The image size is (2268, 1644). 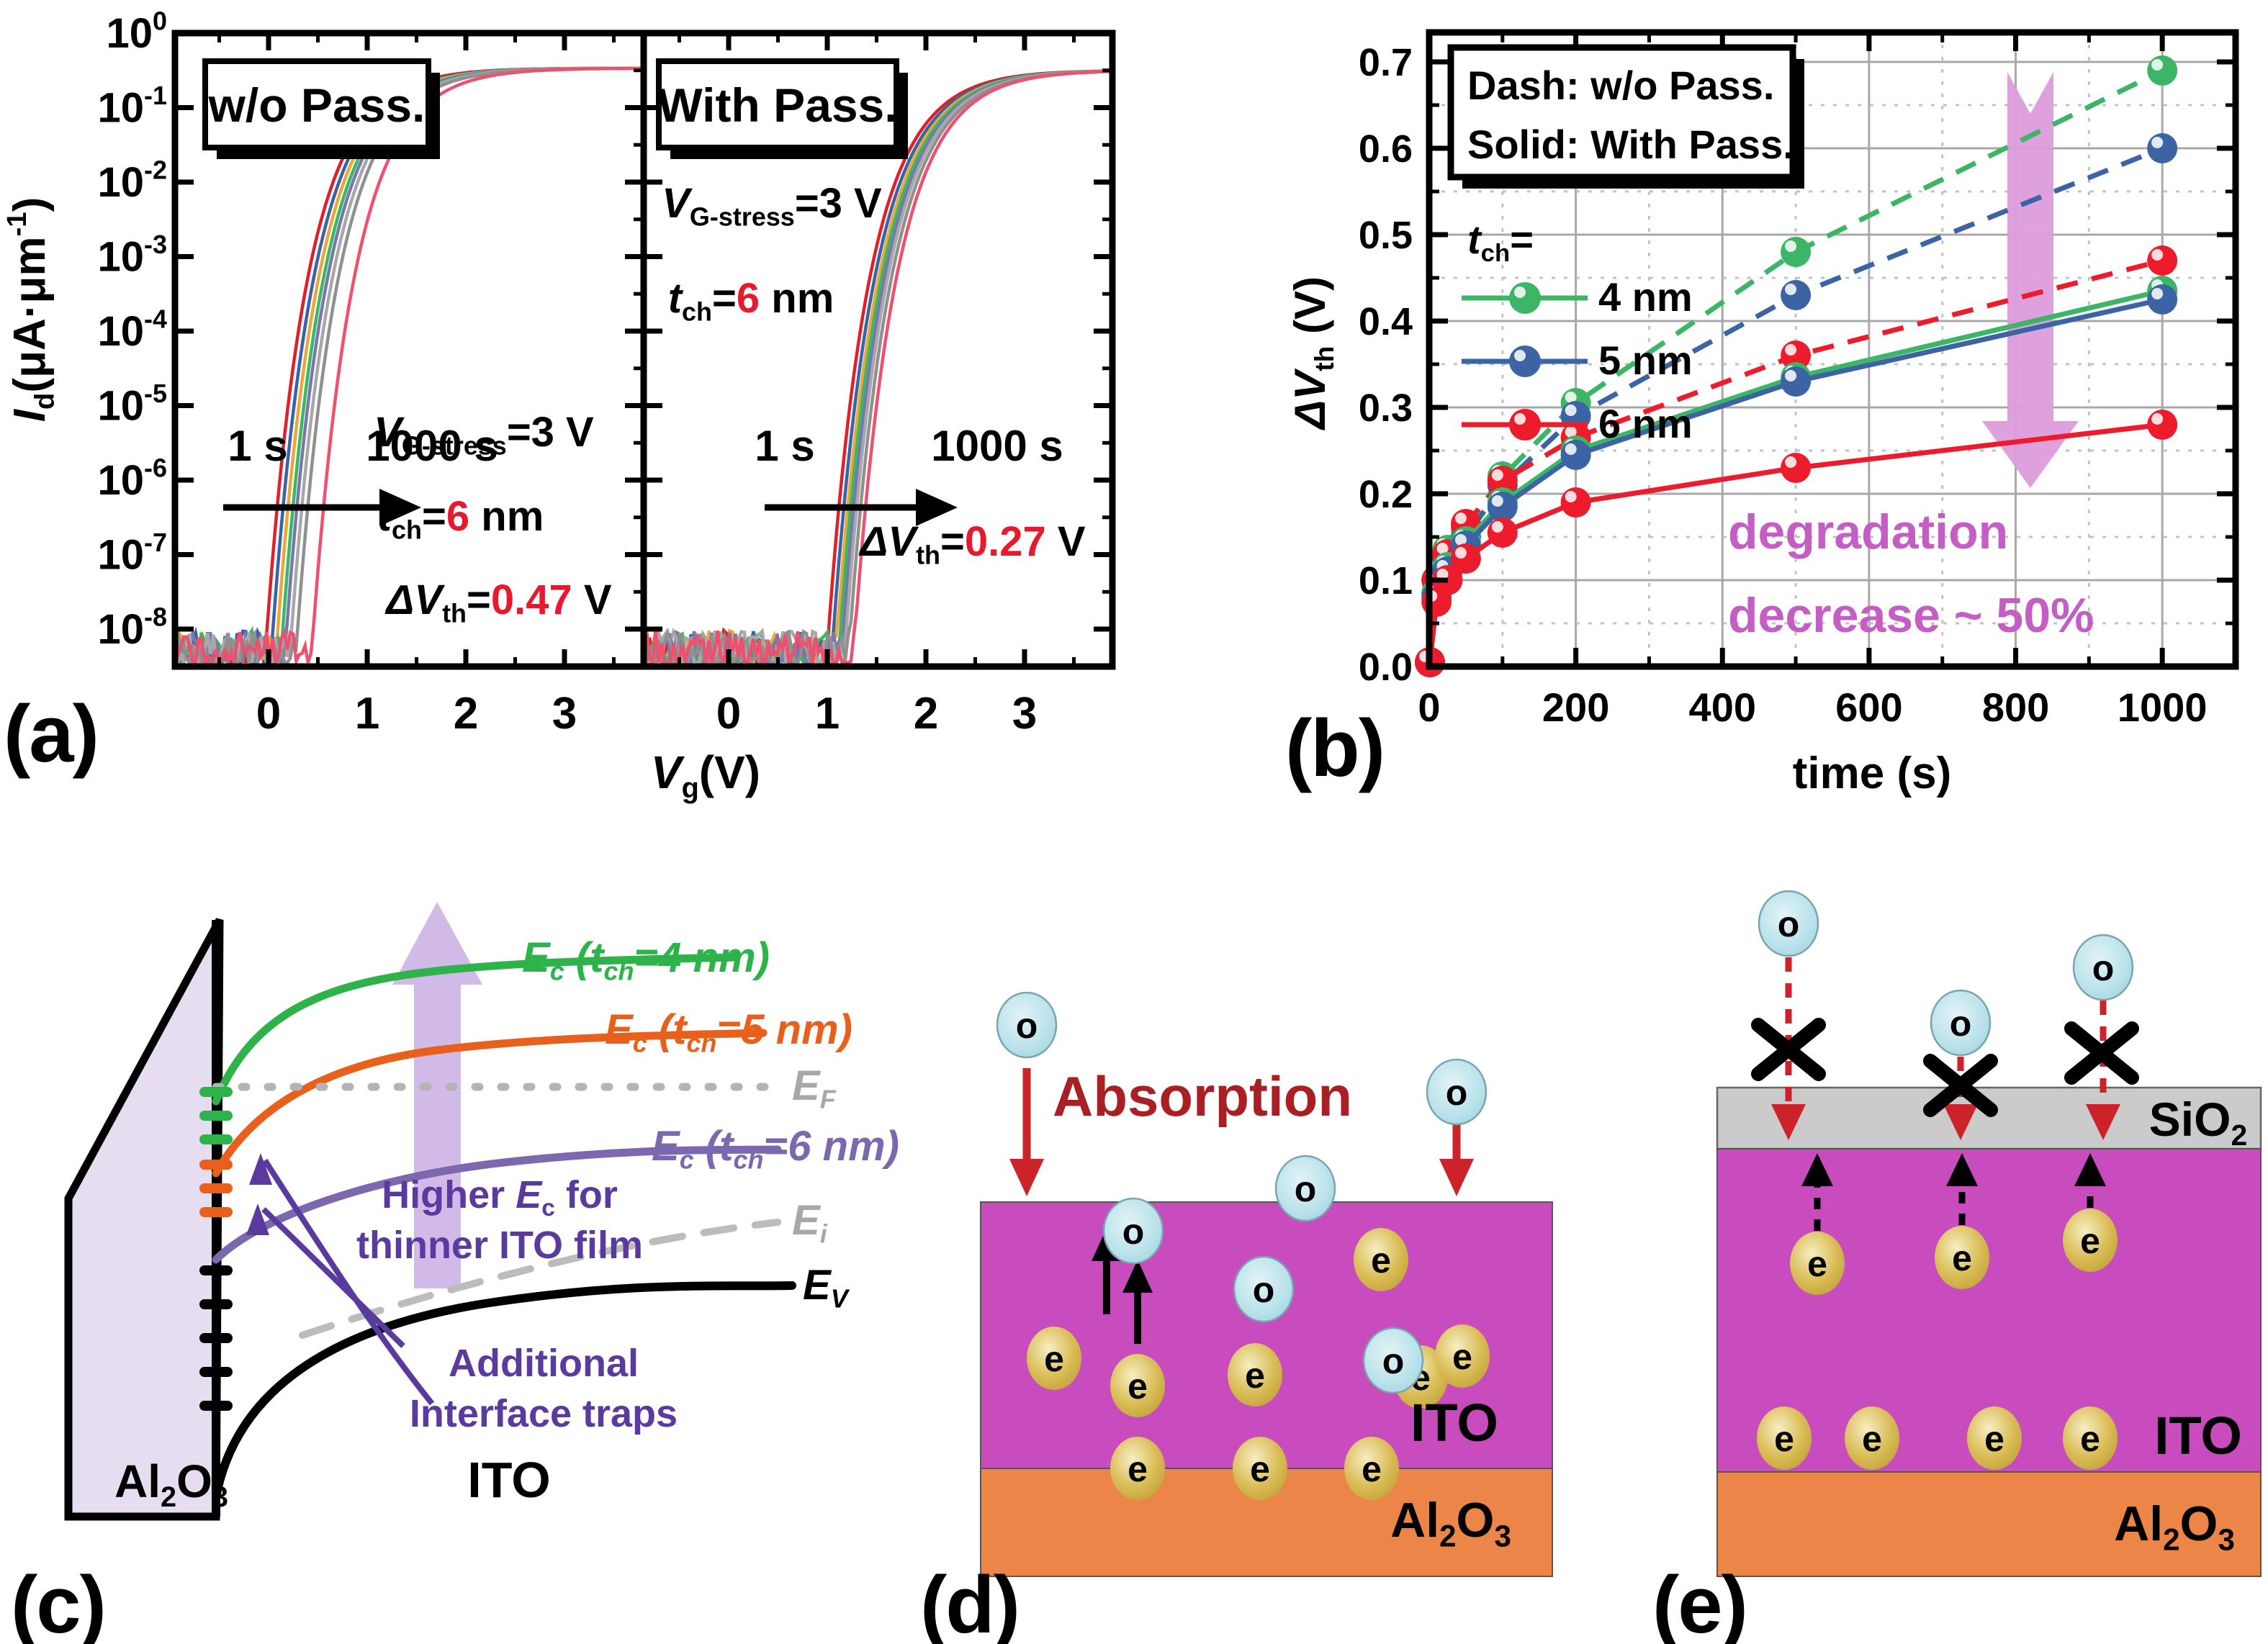 What do you see at coordinates (1386, 149) in the screenshot?
I see `y-tick-label: 0.6` at bounding box center [1386, 149].